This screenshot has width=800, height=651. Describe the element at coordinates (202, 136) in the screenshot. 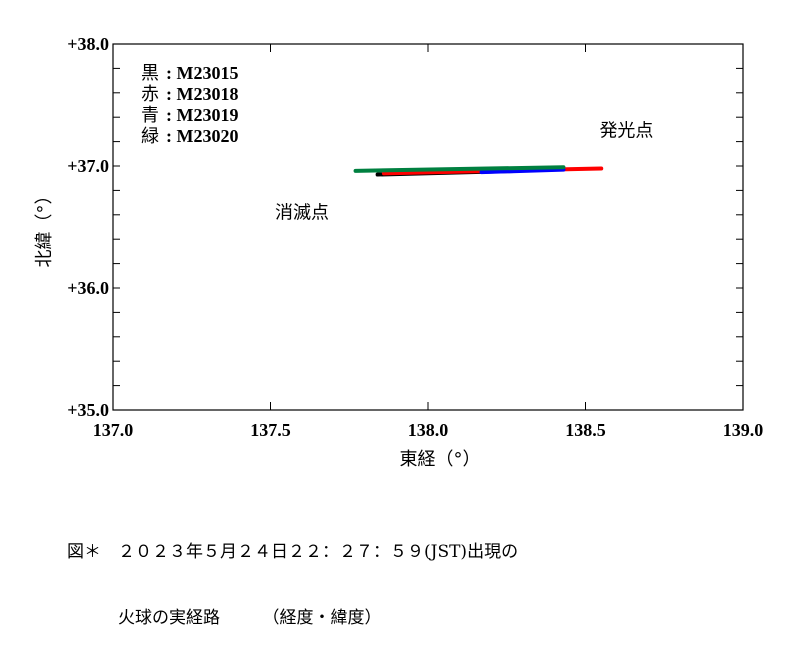

I see `legend-label: : M23020` at that location.